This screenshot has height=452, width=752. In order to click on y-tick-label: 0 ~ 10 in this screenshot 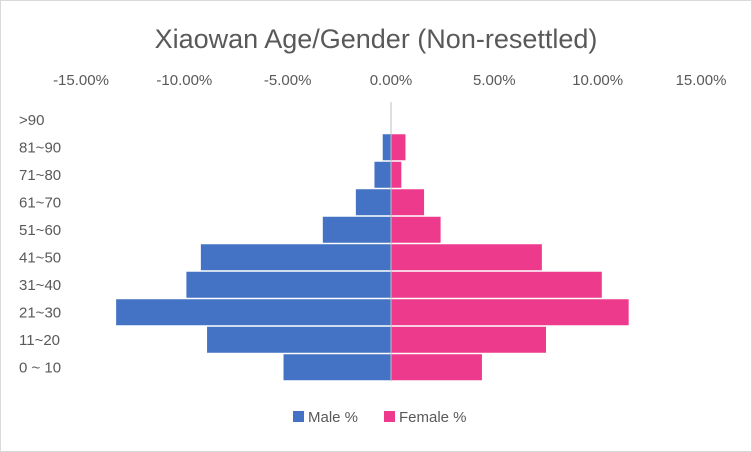, I will do `click(40, 367)`.